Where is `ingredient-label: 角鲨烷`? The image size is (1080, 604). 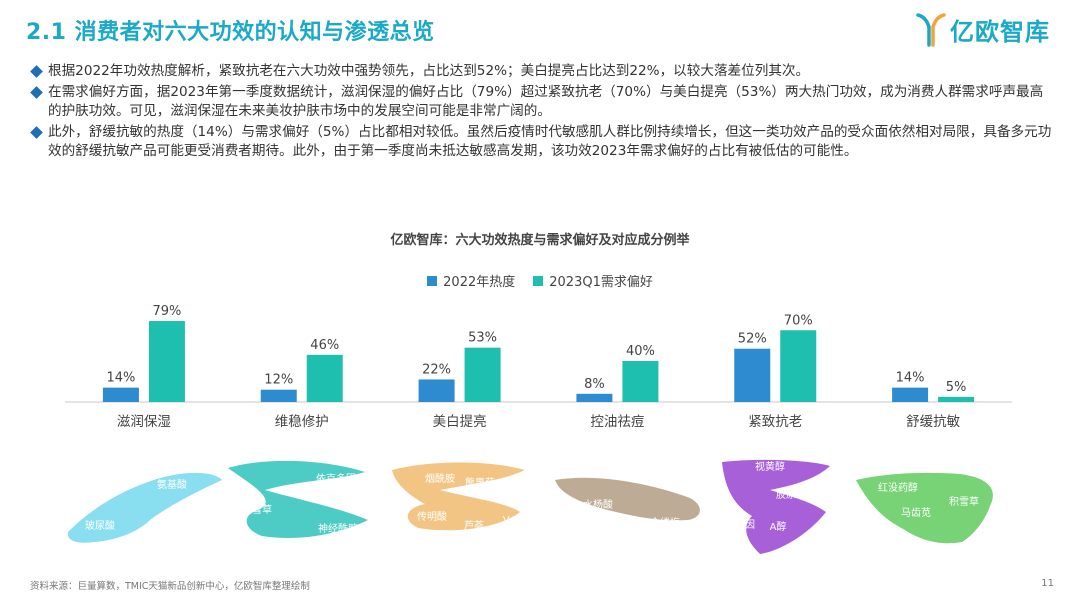 ingredient-label: 角鲨烷 is located at coordinates (178, 520).